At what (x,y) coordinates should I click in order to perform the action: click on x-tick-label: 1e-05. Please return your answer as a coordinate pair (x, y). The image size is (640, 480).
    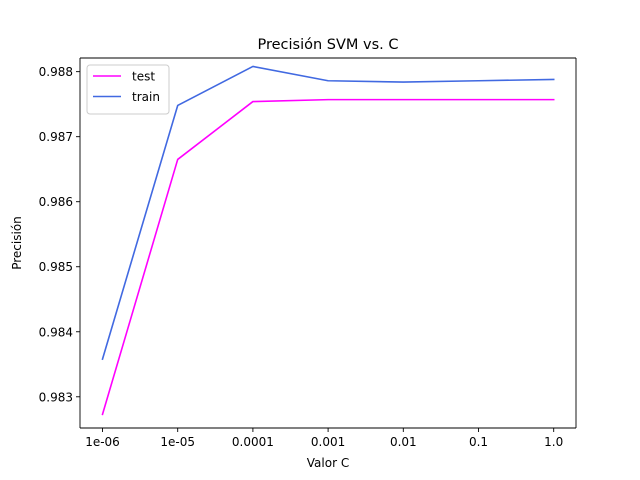
    Looking at the image, I should click on (177, 442).